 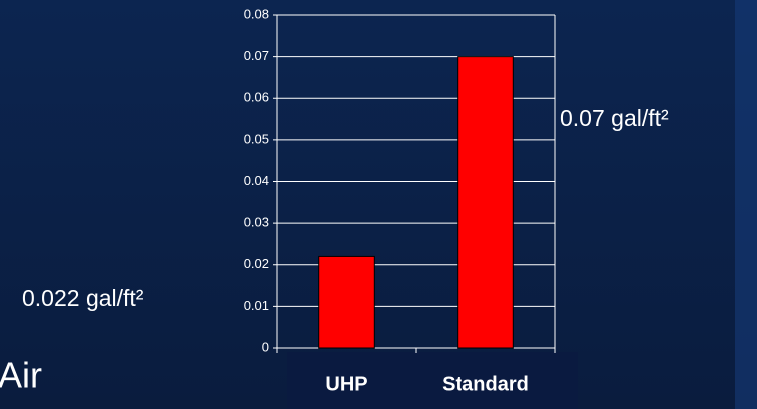 I want to click on y-tick-label: 0.08, so click(x=256, y=13).